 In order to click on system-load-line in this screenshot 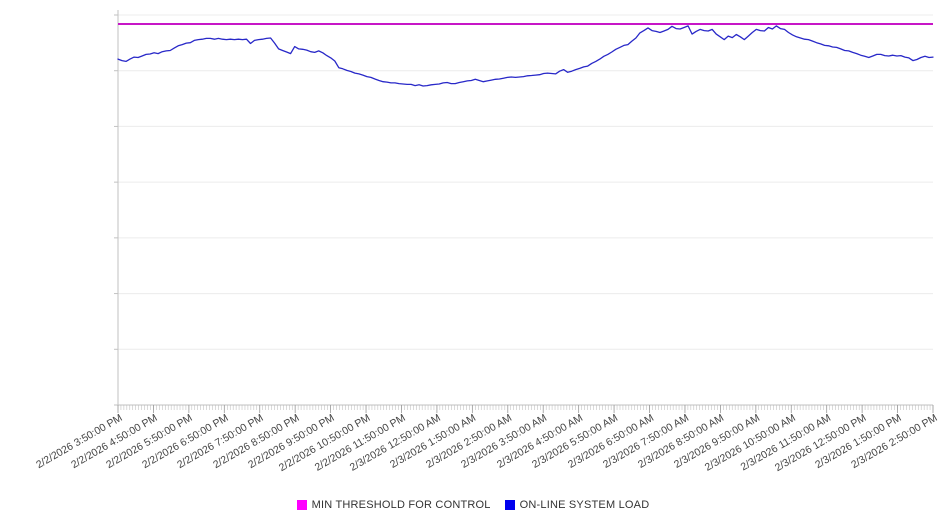, I will do `click(525, 56)`.